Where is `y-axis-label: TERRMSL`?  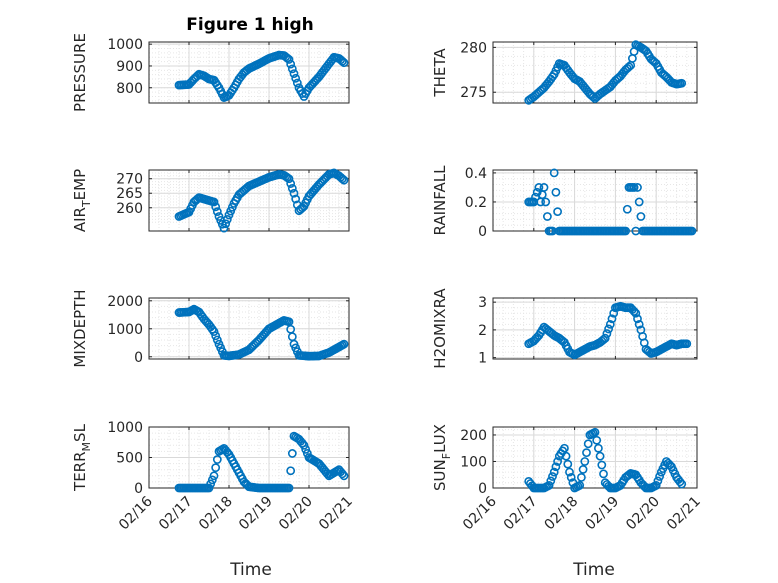
y-axis-label: TERRMSL is located at coordinates (82, 457).